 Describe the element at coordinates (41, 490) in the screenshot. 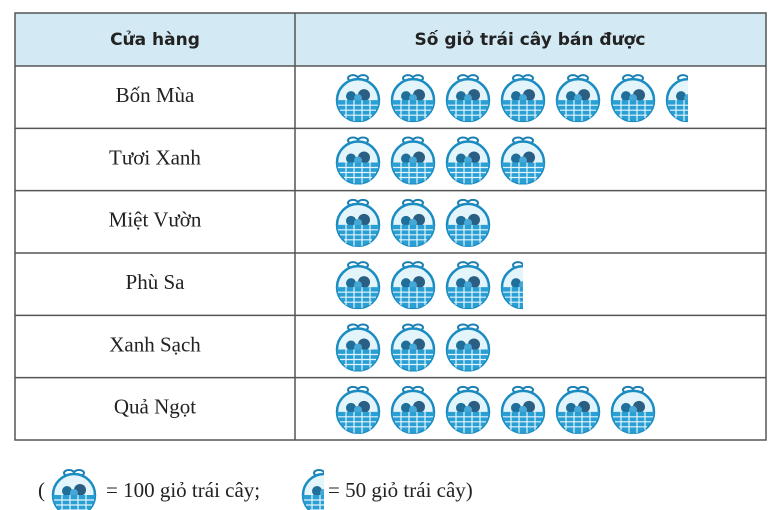

I see `key-paren: (` at that location.